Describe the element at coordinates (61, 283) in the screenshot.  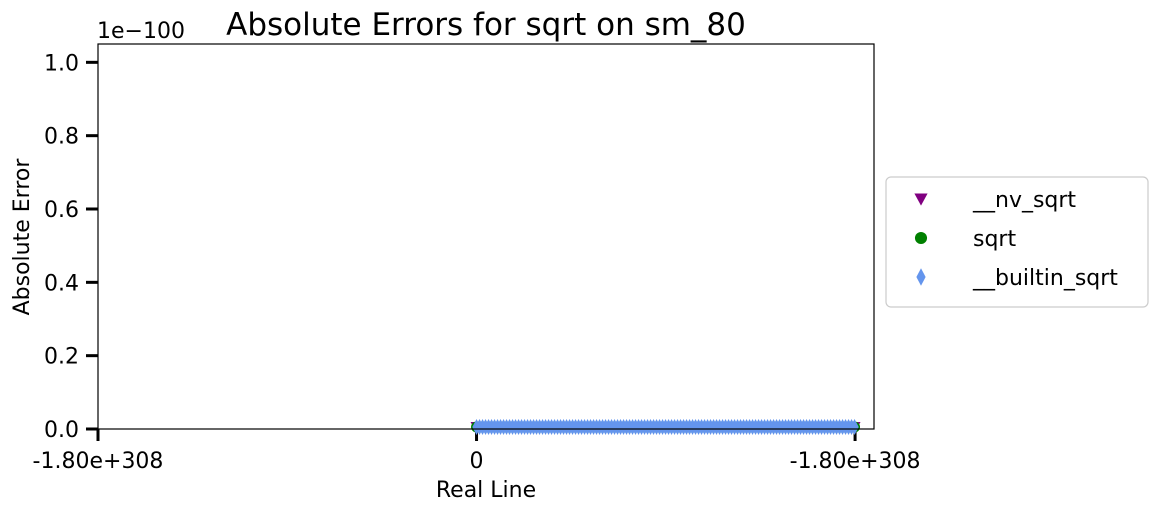
I see `y-tick-label: 0.4` at that location.